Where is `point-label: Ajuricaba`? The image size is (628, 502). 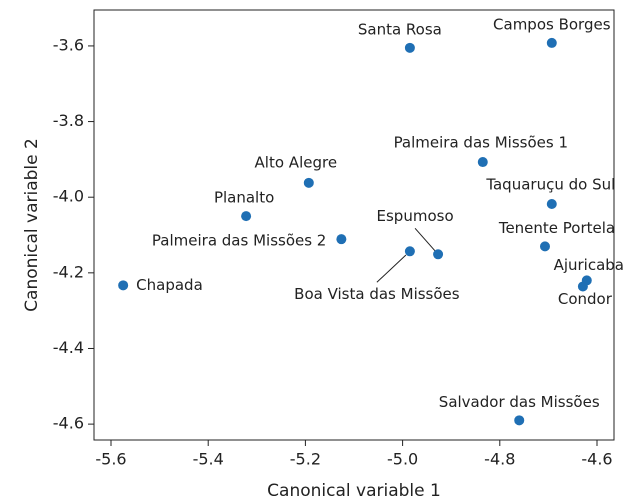
point-label: Ajuricaba is located at coordinates (589, 265).